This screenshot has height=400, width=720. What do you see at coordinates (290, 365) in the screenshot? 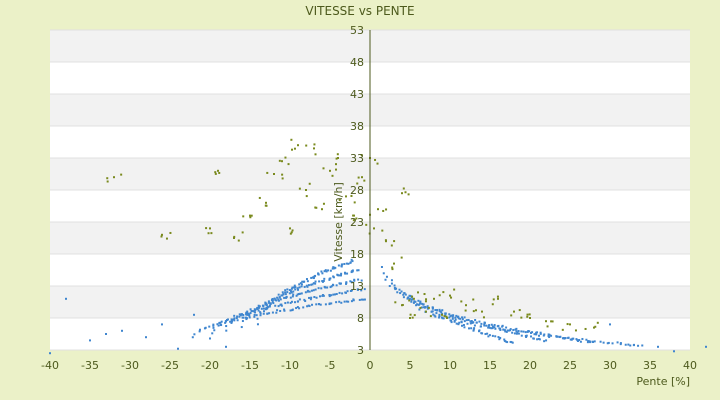
I see `x-tick-label: -10` at bounding box center [290, 365].